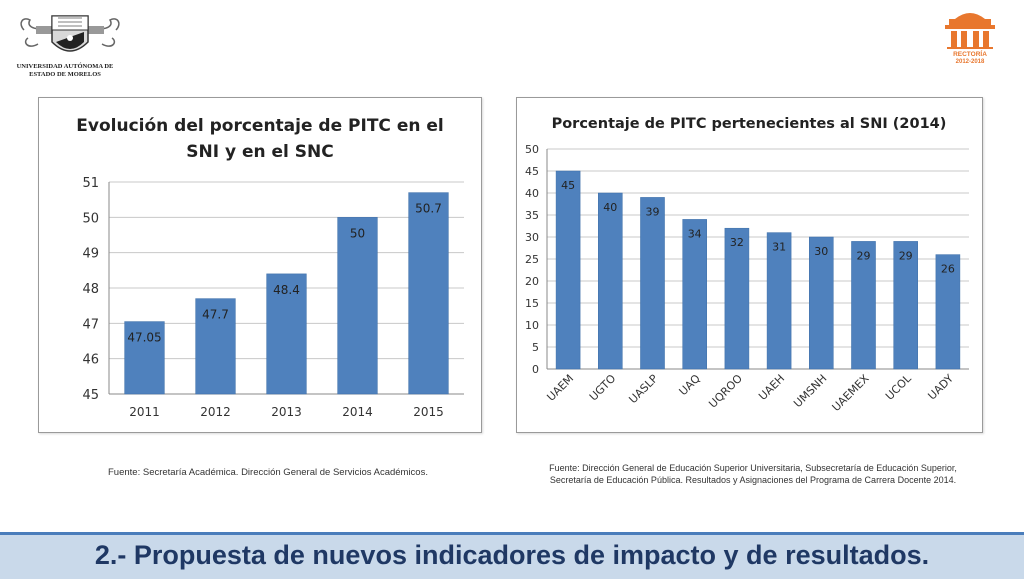 This screenshot has width=1024, height=579. Describe the element at coordinates (428, 293) in the screenshot. I see `bar-2015` at that location.